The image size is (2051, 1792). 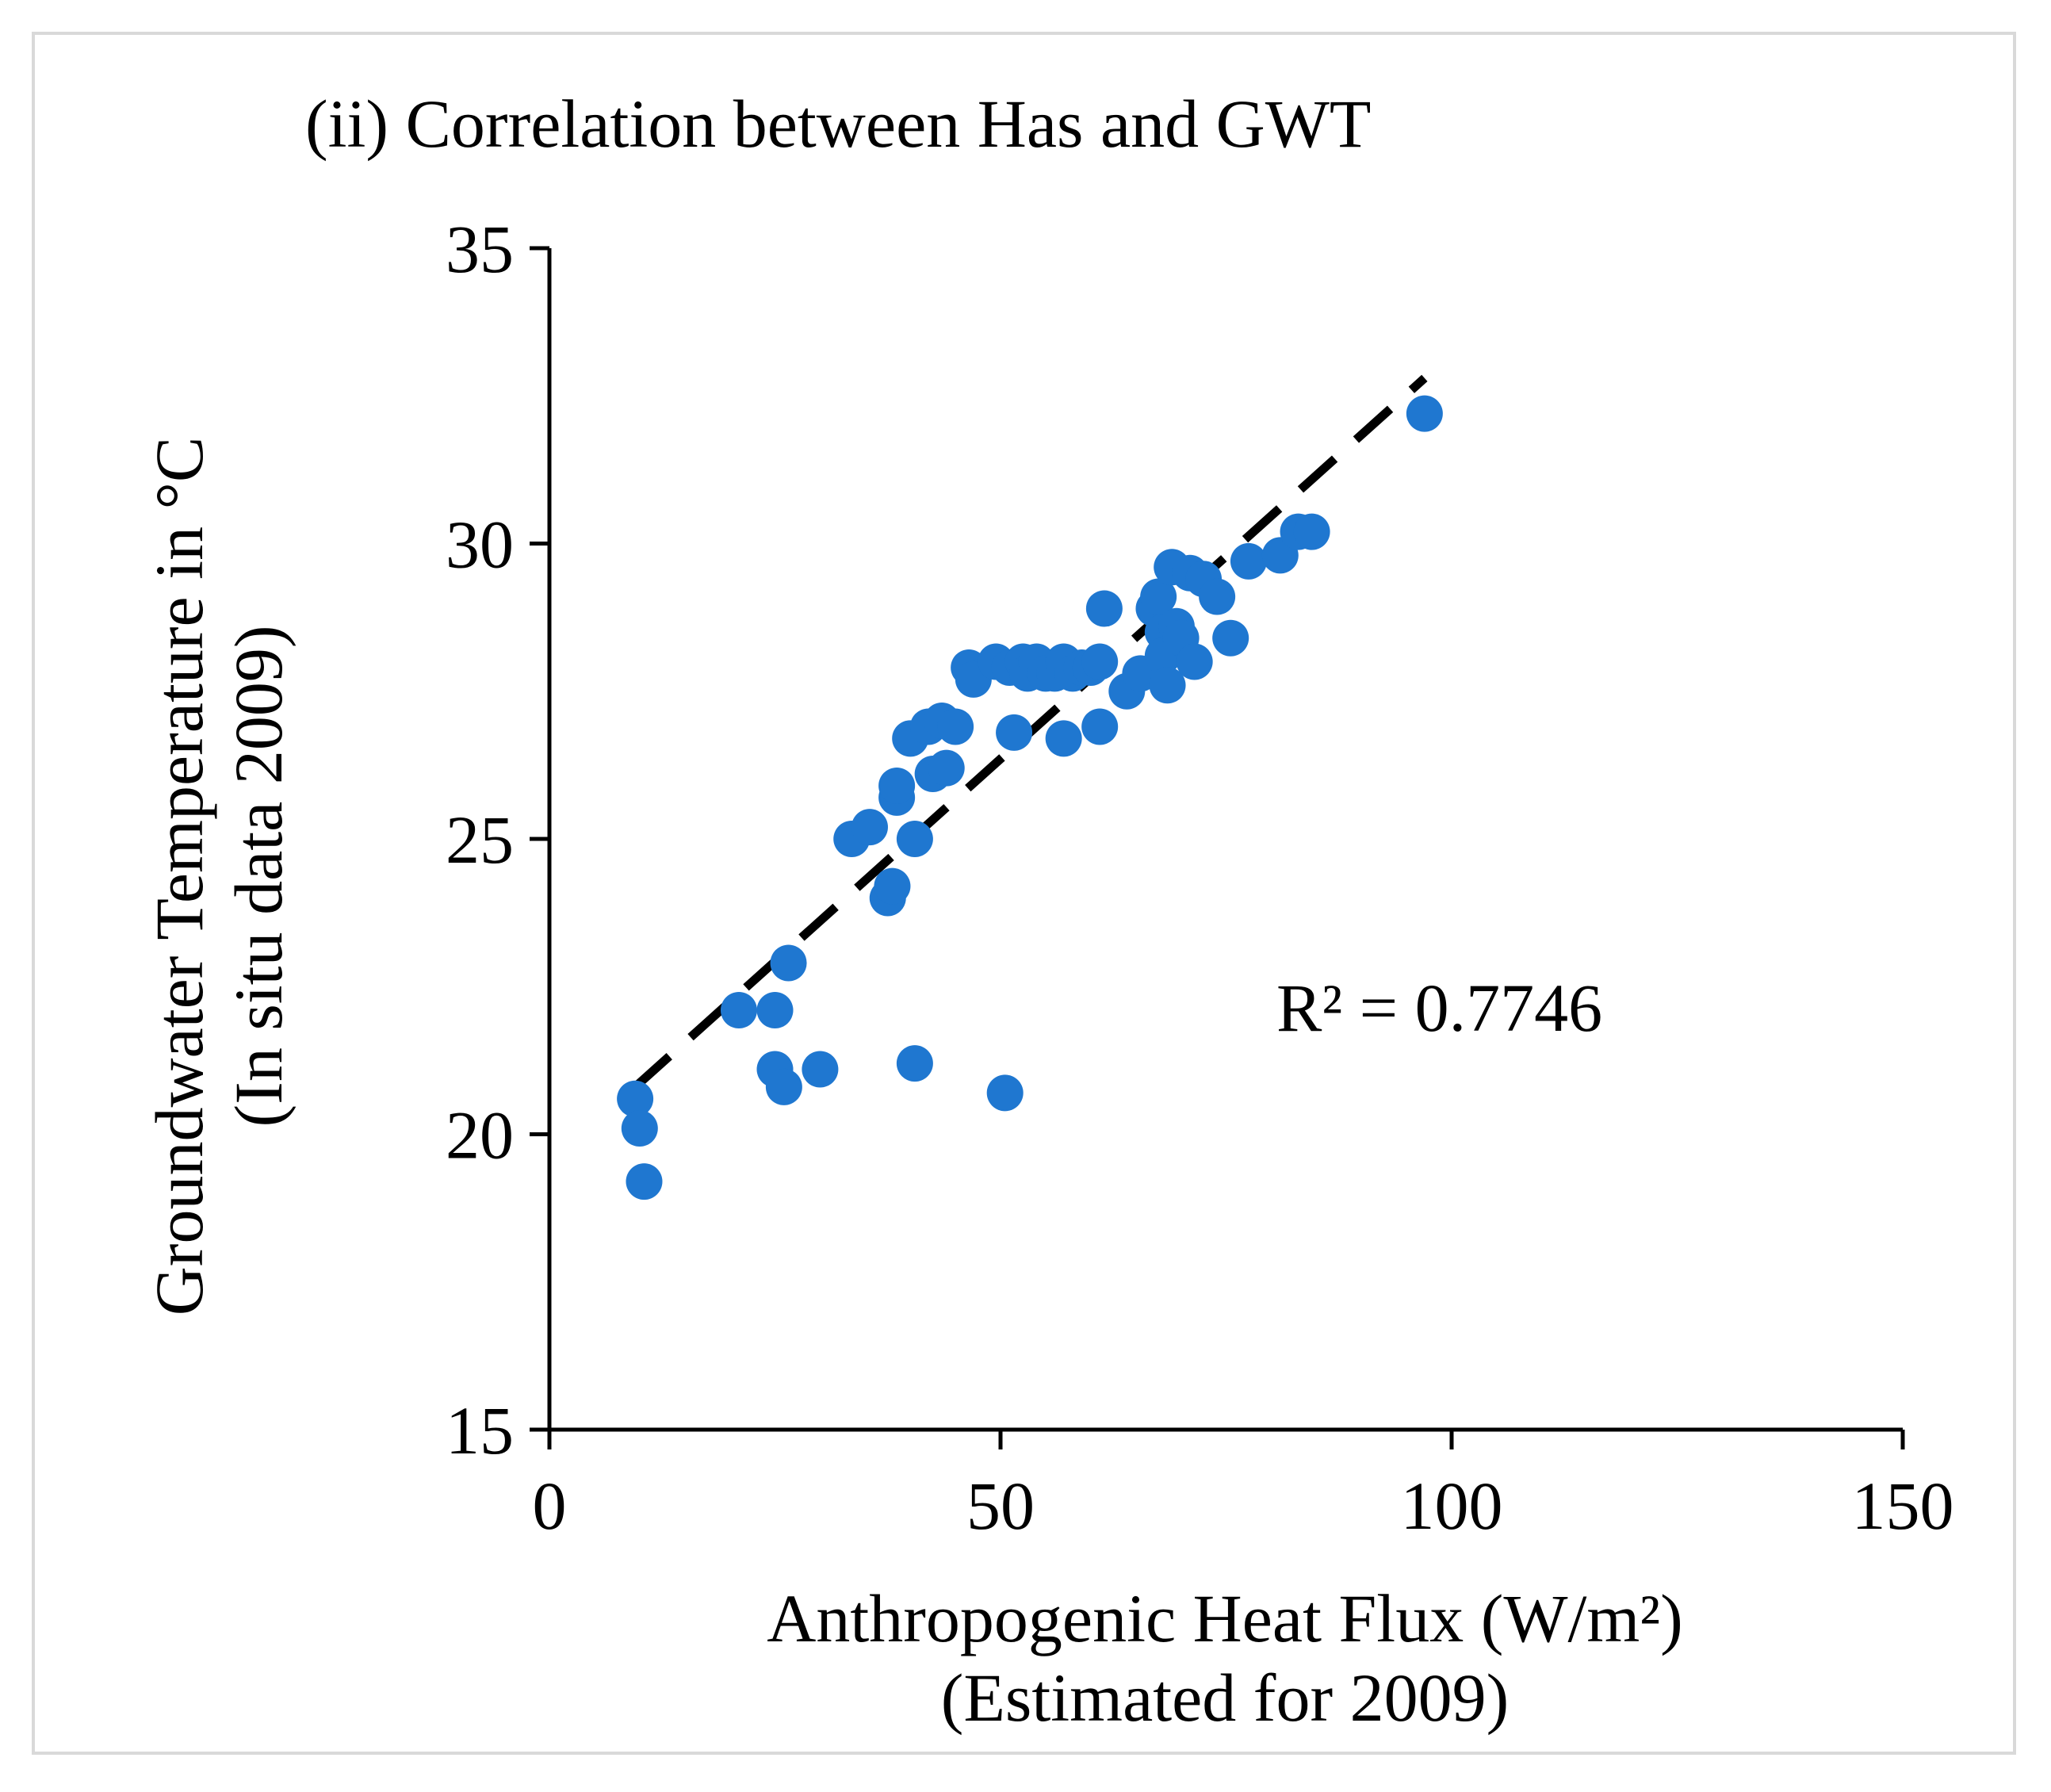 I want to click on x-axis-label-line2: (Estimated for 2009), so click(x=1225, y=1698).